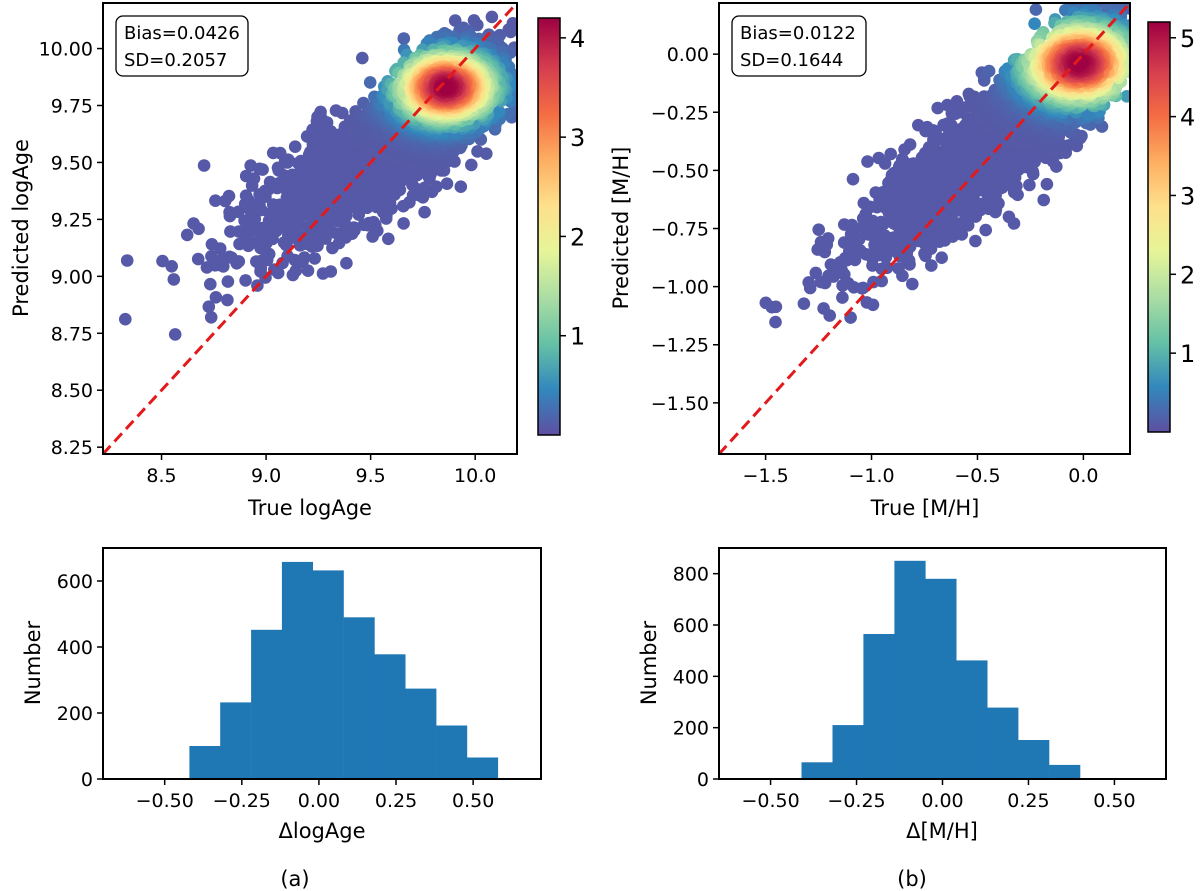  What do you see at coordinates (266, 476) in the screenshot?
I see `x-tick-label: 9.0` at bounding box center [266, 476].